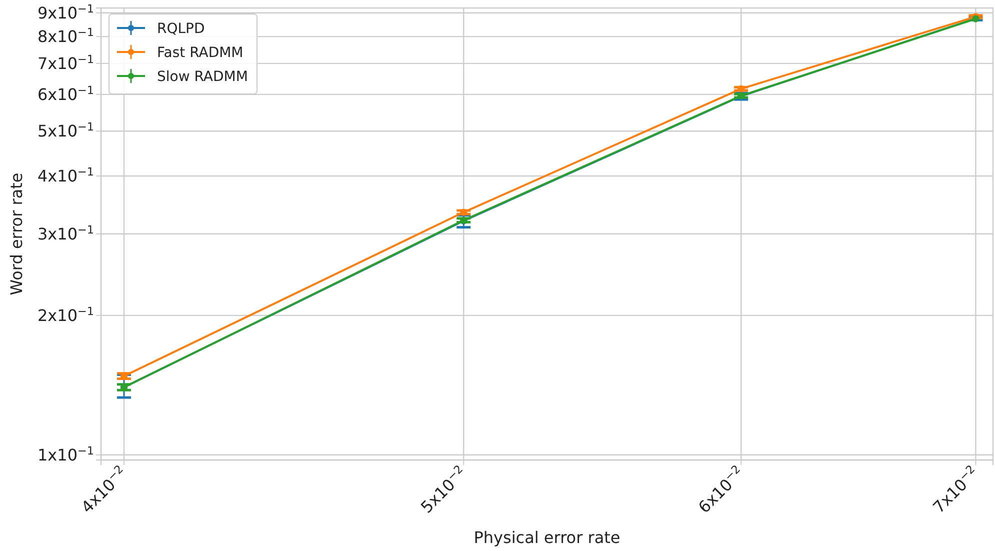  What do you see at coordinates (200, 52) in the screenshot?
I see `legend-label: Fast RADMM` at bounding box center [200, 52].